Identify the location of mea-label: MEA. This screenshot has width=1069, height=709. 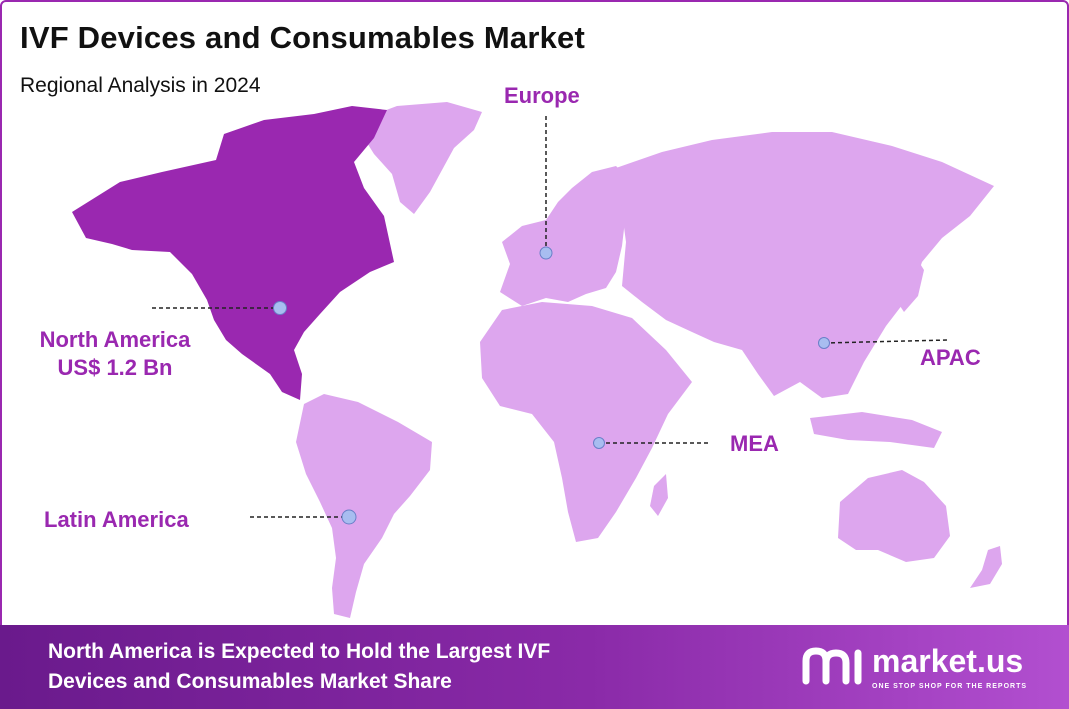
(754, 443).